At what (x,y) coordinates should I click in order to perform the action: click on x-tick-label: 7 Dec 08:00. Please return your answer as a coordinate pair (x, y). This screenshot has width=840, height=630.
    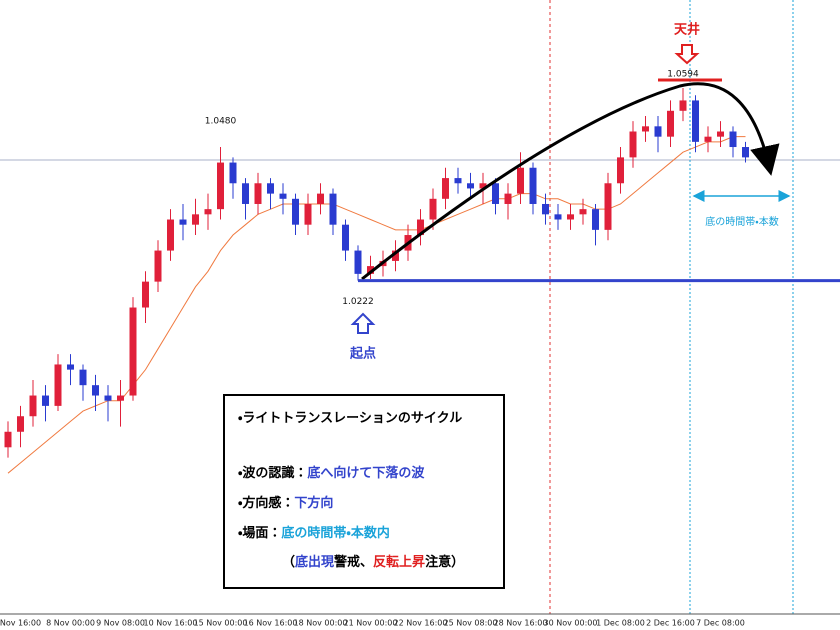
    Looking at the image, I should click on (720, 623).